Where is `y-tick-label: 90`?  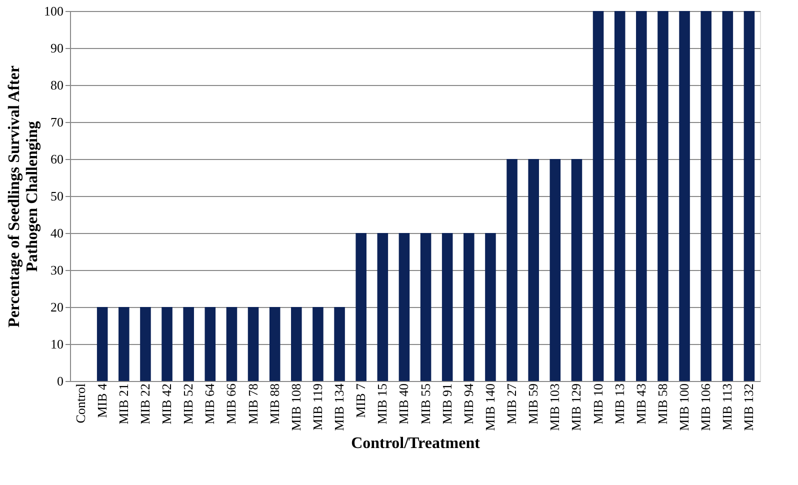
y-tick-label: 90 is located at coordinates (57, 48).